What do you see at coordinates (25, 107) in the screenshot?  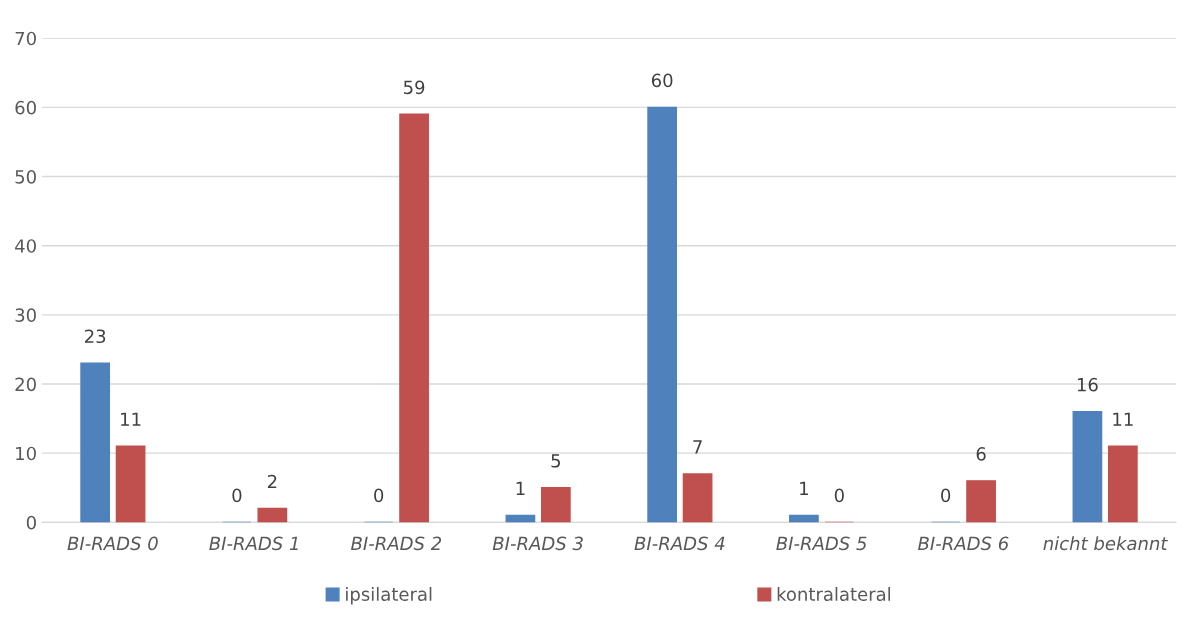 I see `y-tick-label: 60` at bounding box center [25, 107].